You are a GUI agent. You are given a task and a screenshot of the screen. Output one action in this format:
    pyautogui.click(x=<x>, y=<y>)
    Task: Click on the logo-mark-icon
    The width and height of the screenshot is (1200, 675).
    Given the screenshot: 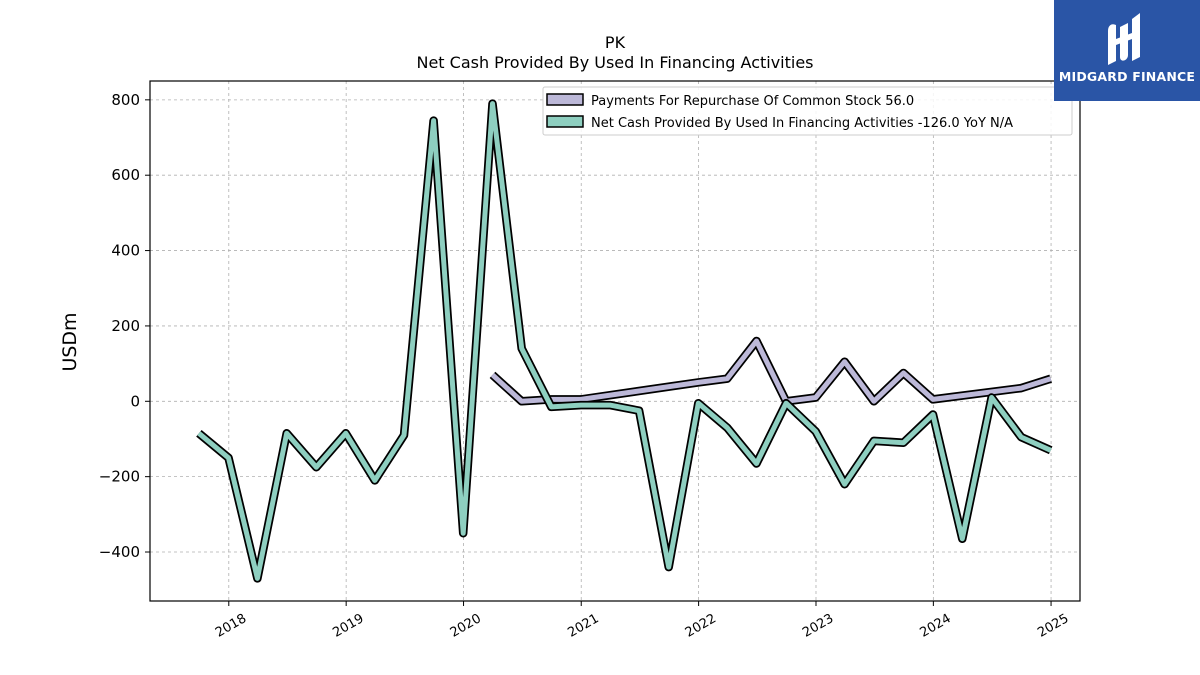 What is the action you would take?
    pyautogui.click(x=1124, y=39)
    